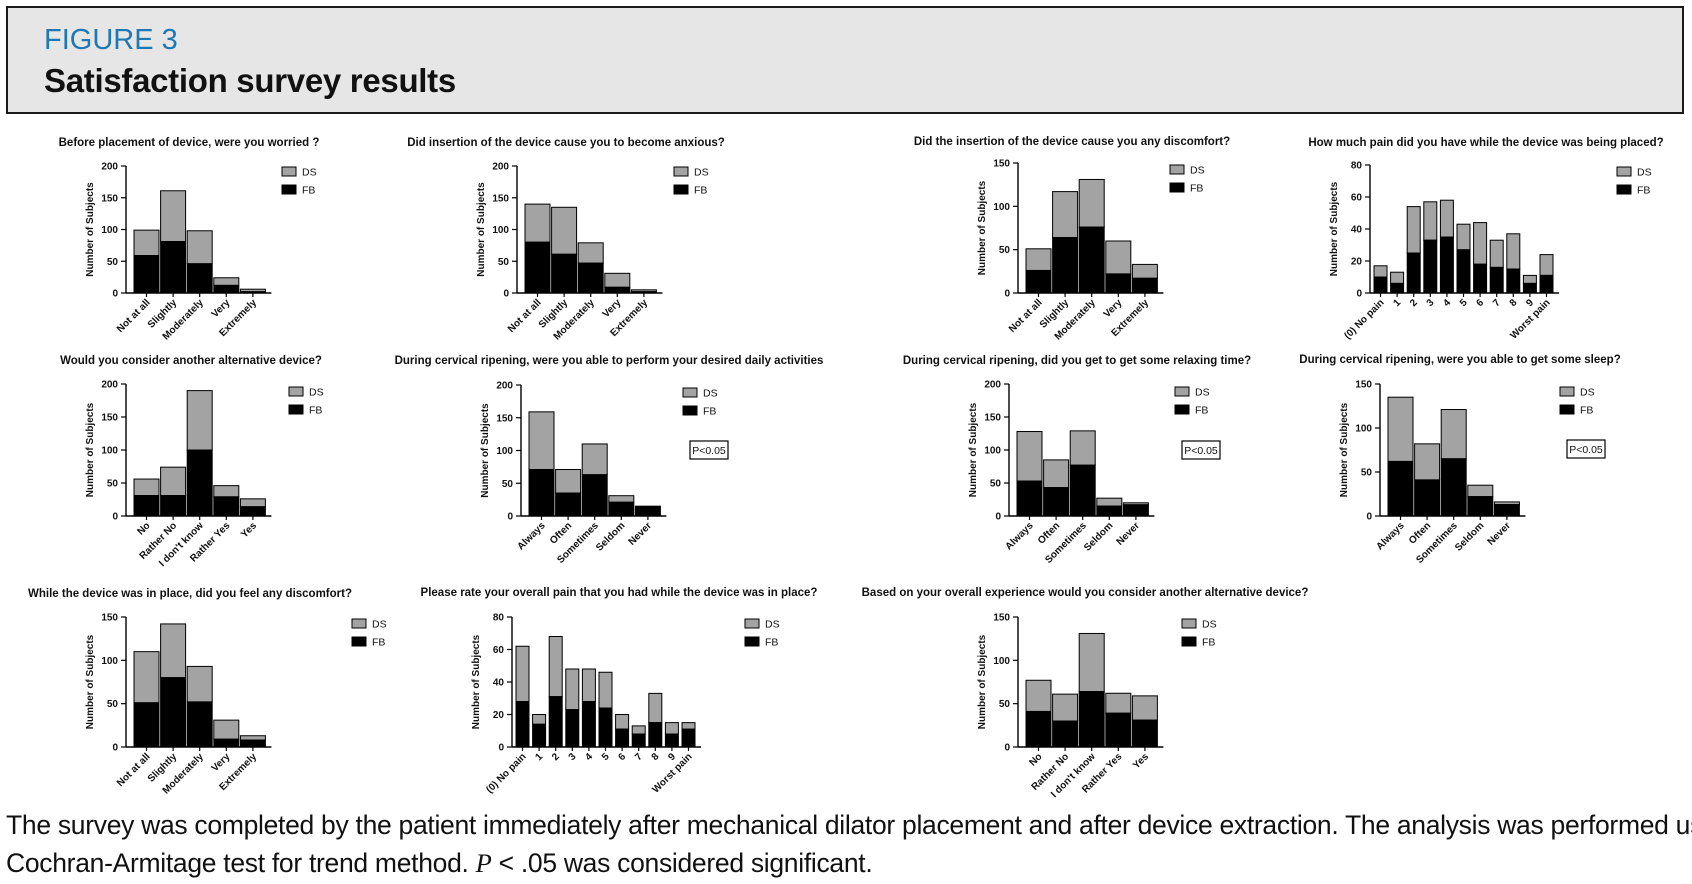 The image size is (1692, 884). I want to click on x-tick-label: 3, so click(1431, 303).